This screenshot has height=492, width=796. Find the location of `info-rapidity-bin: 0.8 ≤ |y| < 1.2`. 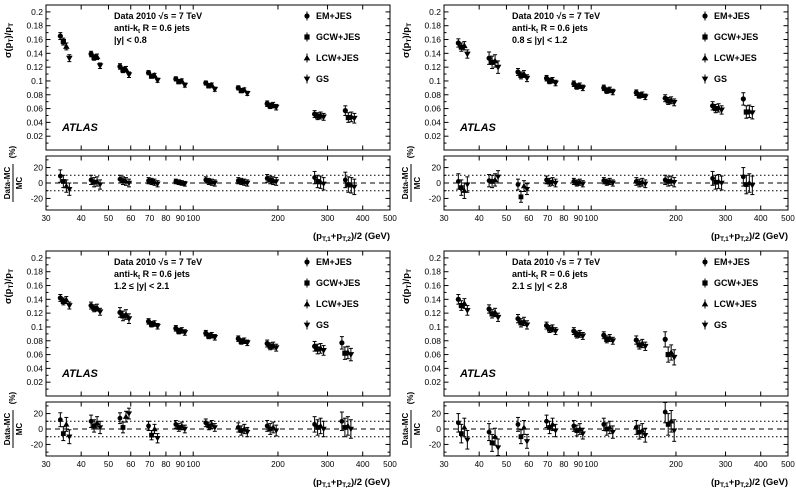

info-rapidity-bin: 0.8 ≤ |y| < 1.2 is located at coordinates (539, 40).